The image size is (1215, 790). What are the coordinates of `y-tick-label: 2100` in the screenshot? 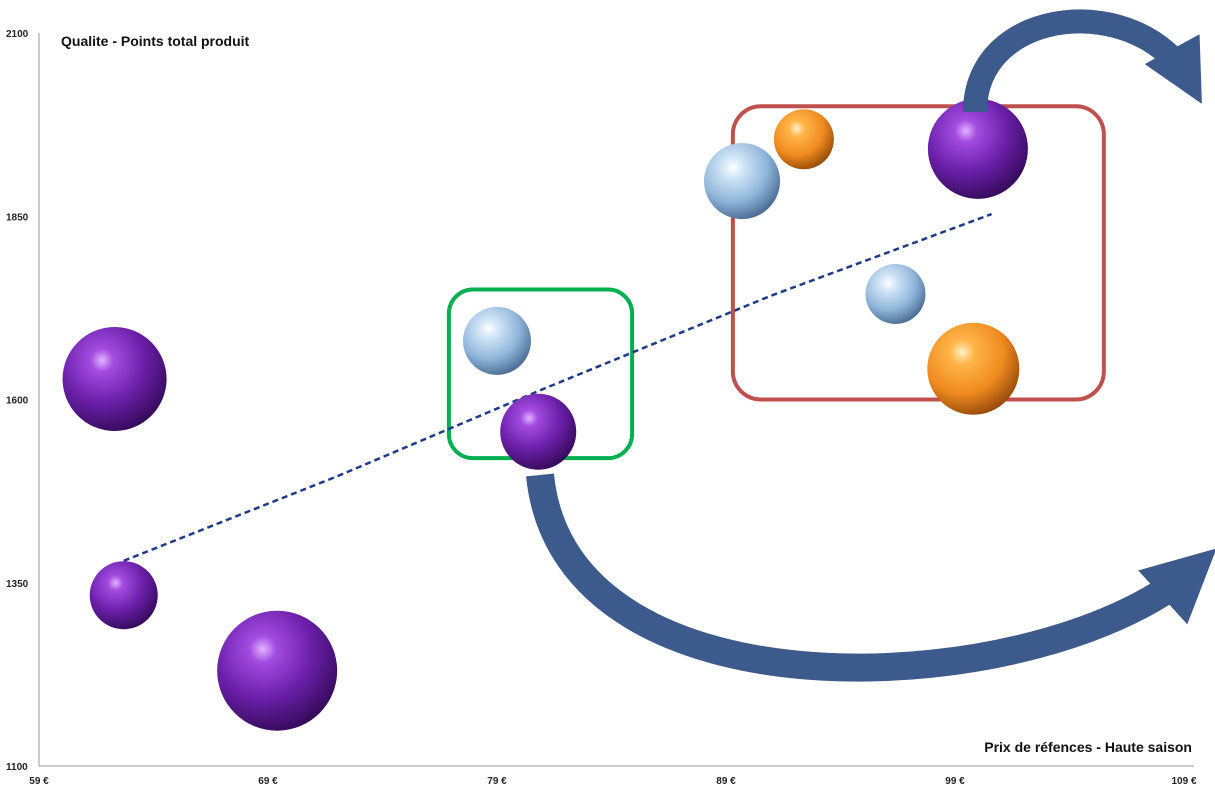 It's located at (17, 34).